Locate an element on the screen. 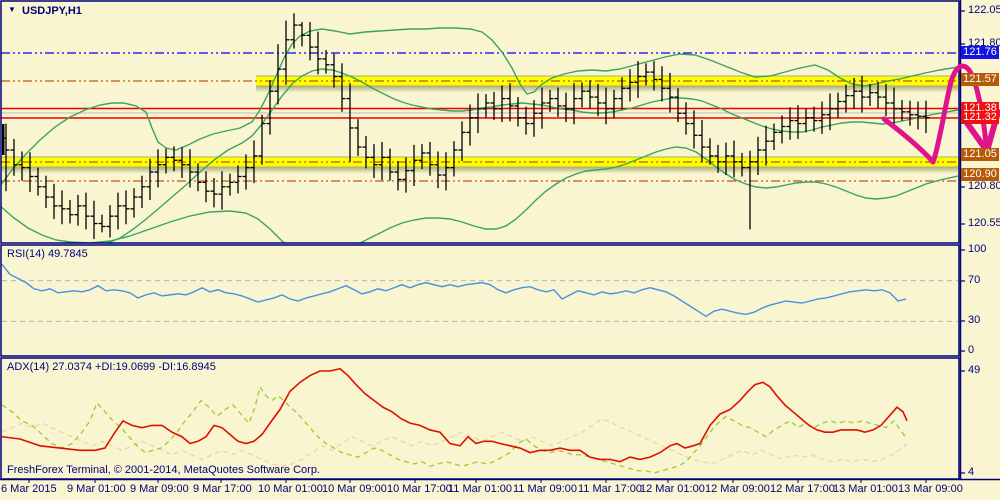  rsi-tick-label: 100 is located at coordinates (977, 249).